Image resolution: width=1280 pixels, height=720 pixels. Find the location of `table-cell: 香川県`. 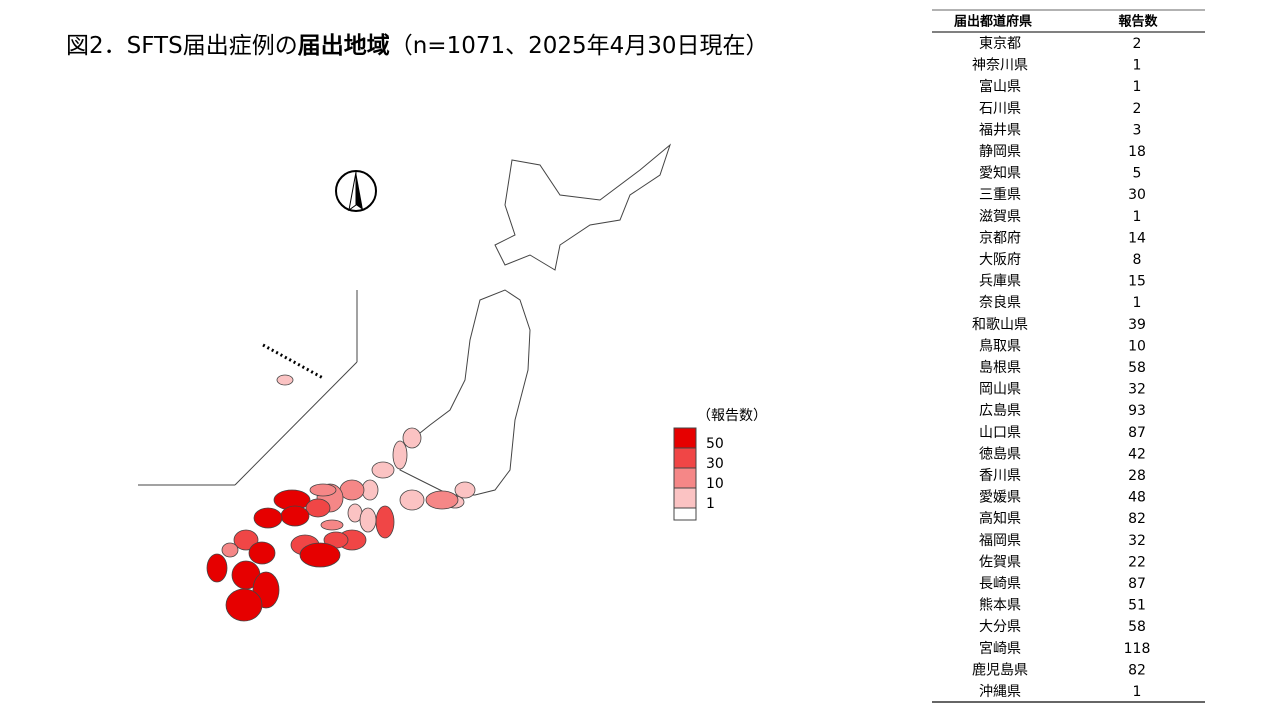

table-cell: 香川県 is located at coordinates (1000, 476).